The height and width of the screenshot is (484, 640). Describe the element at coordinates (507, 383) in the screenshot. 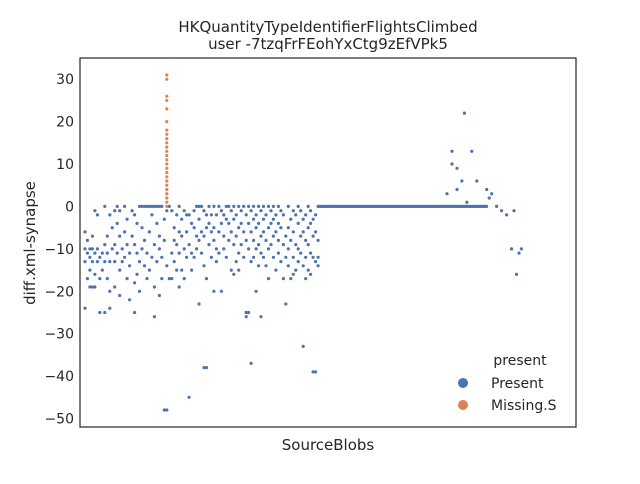

I see `legend: present Present Missing.S` at that location.